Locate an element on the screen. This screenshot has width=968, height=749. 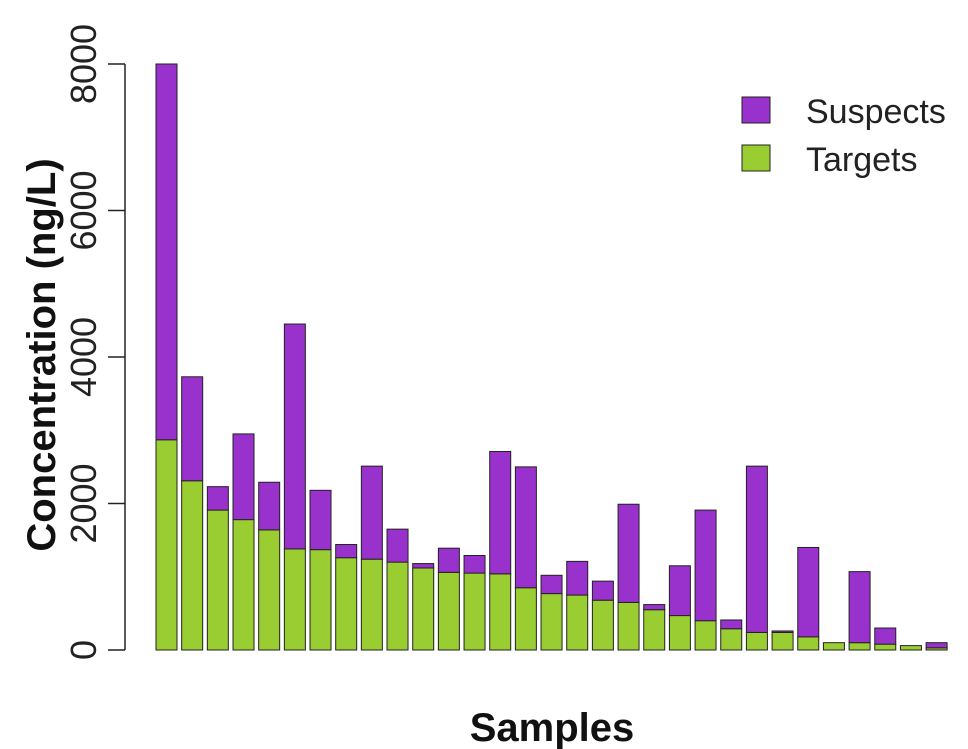
y-tick-label: 0 is located at coordinates (83, 650).